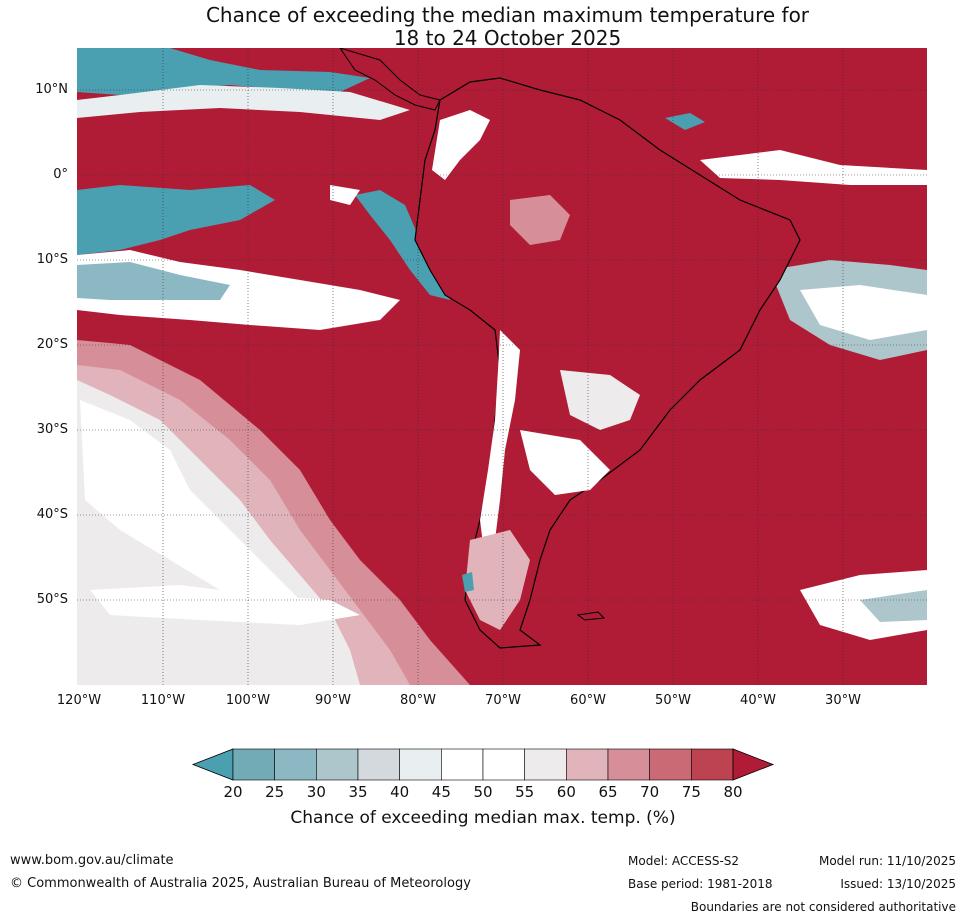  Describe the element at coordinates (441, 792) in the screenshot. I see `colorbar-tick-label: 45` at that location.